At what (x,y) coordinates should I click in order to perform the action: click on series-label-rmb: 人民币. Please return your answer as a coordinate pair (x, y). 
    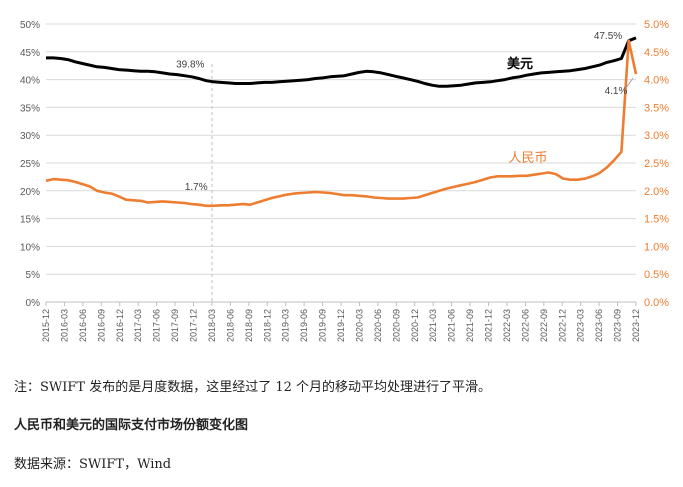
    Looking at the image, I should click on (527, 158).